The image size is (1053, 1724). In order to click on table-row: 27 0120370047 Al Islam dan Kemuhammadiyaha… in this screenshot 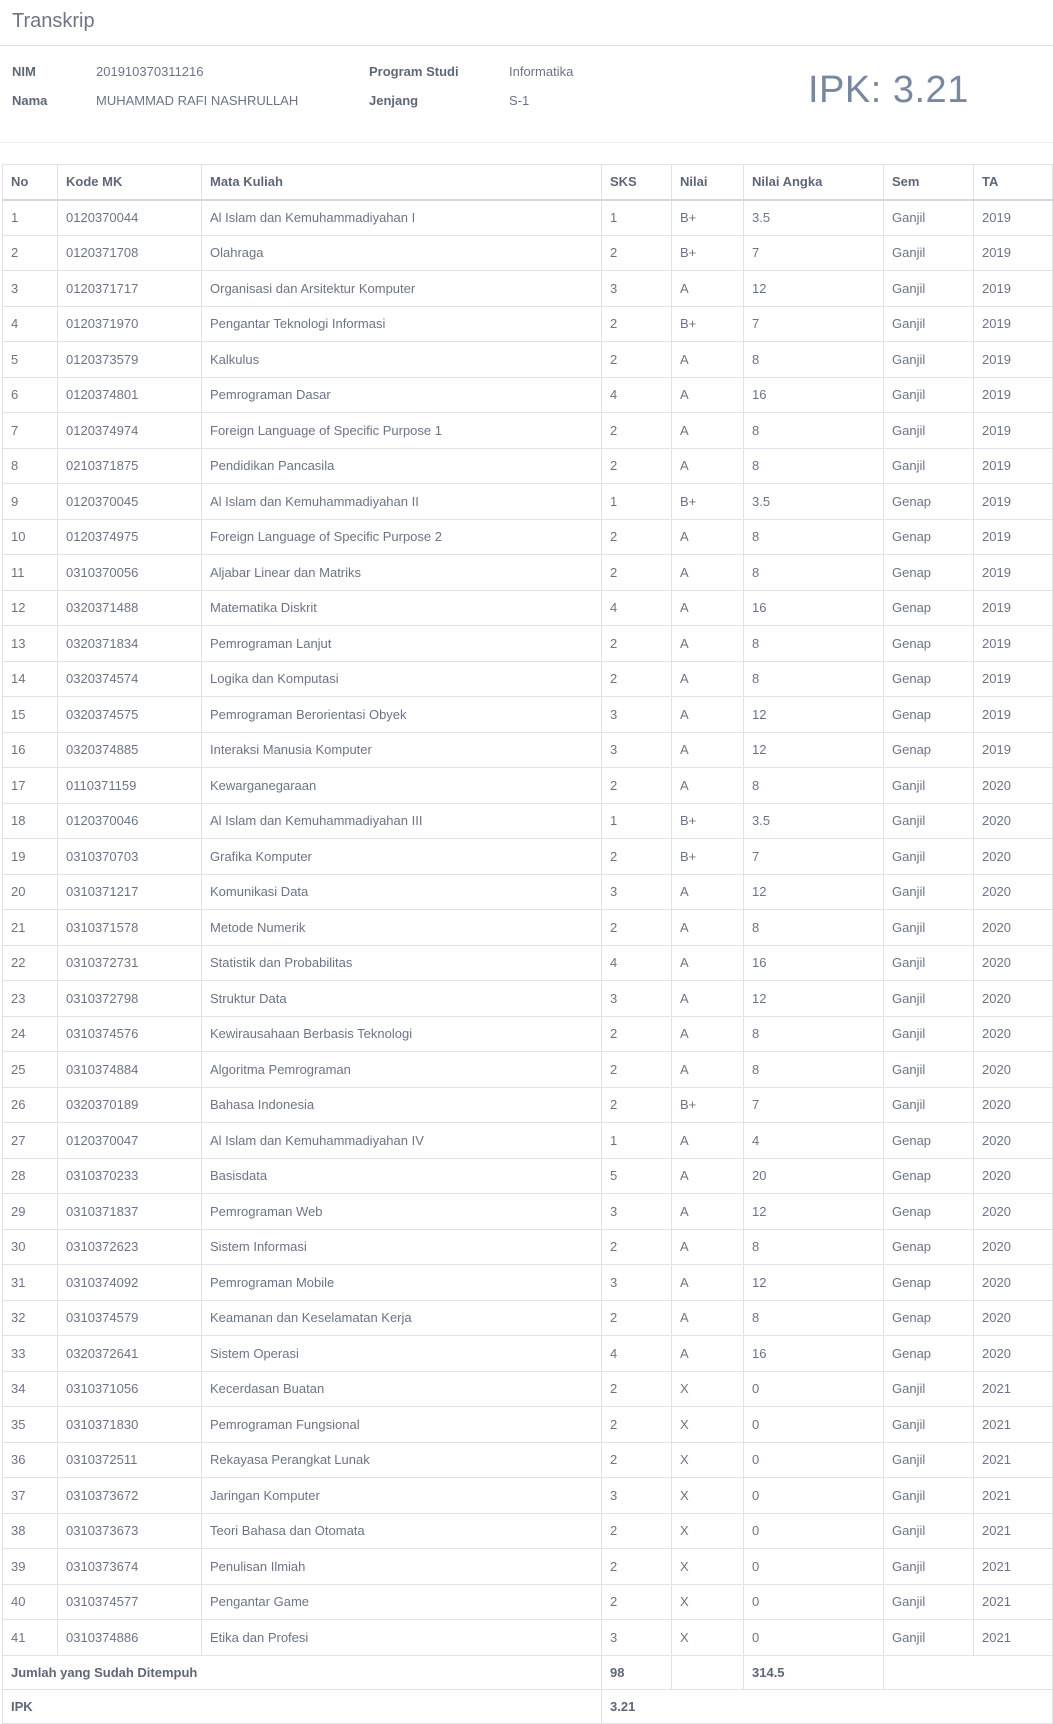, I will do `click(527, 1140)`.